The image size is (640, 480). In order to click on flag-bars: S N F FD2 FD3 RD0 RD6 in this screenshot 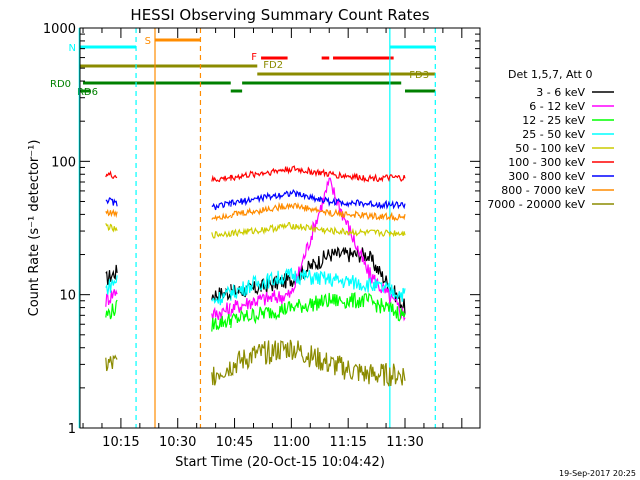, I will do `click(243, 67)`.